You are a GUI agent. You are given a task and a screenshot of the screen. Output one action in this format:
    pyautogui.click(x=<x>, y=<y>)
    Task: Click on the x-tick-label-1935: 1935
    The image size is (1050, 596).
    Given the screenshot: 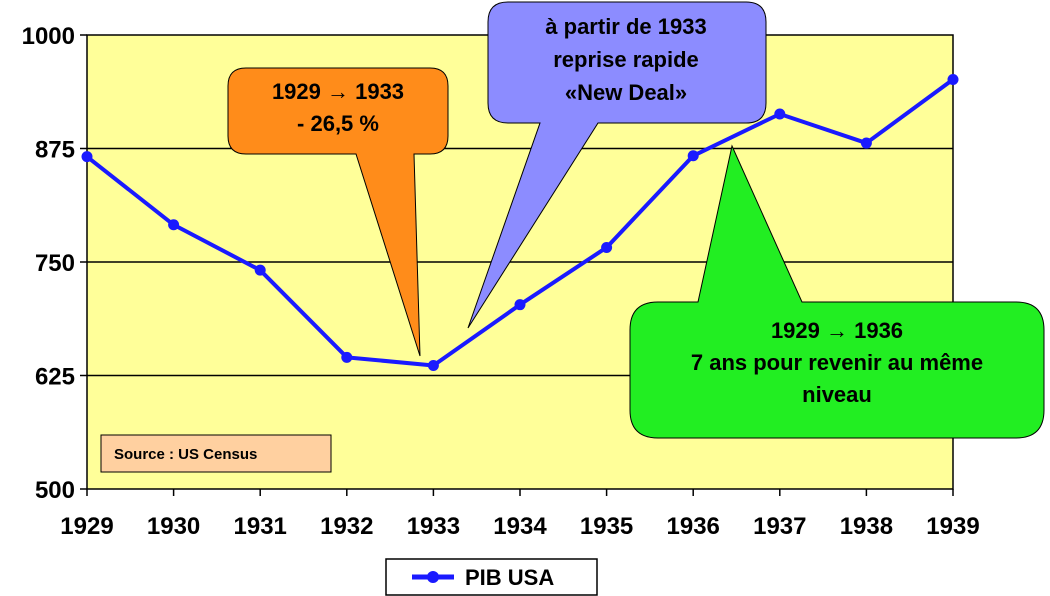 What is the action you would take?
    pyautogui.click(x=606, y=526)
    